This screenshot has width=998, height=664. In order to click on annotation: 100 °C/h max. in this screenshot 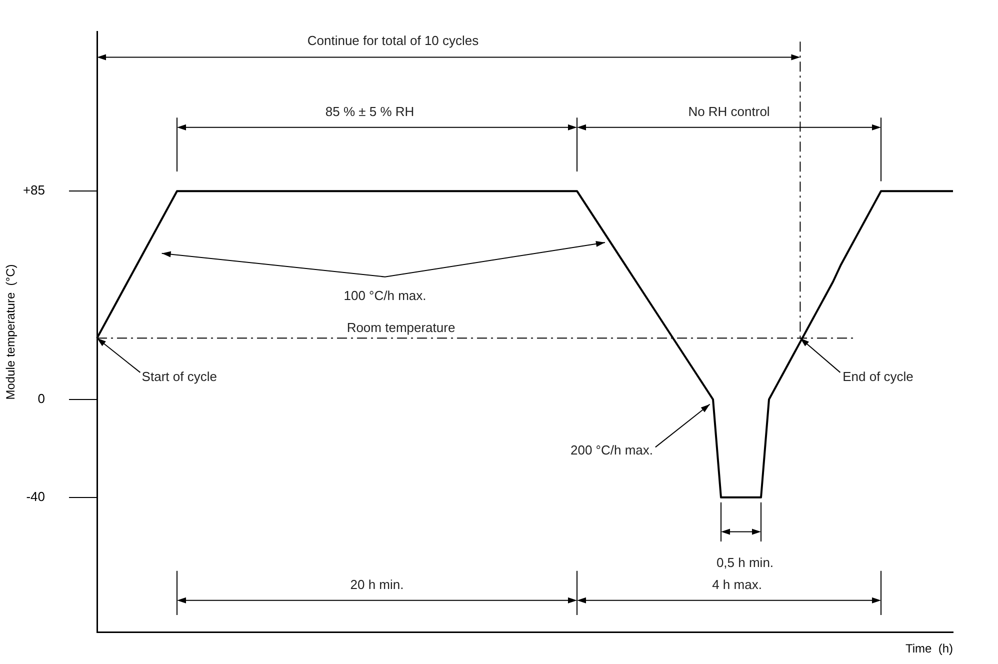, I will do `click(385, 296)`.